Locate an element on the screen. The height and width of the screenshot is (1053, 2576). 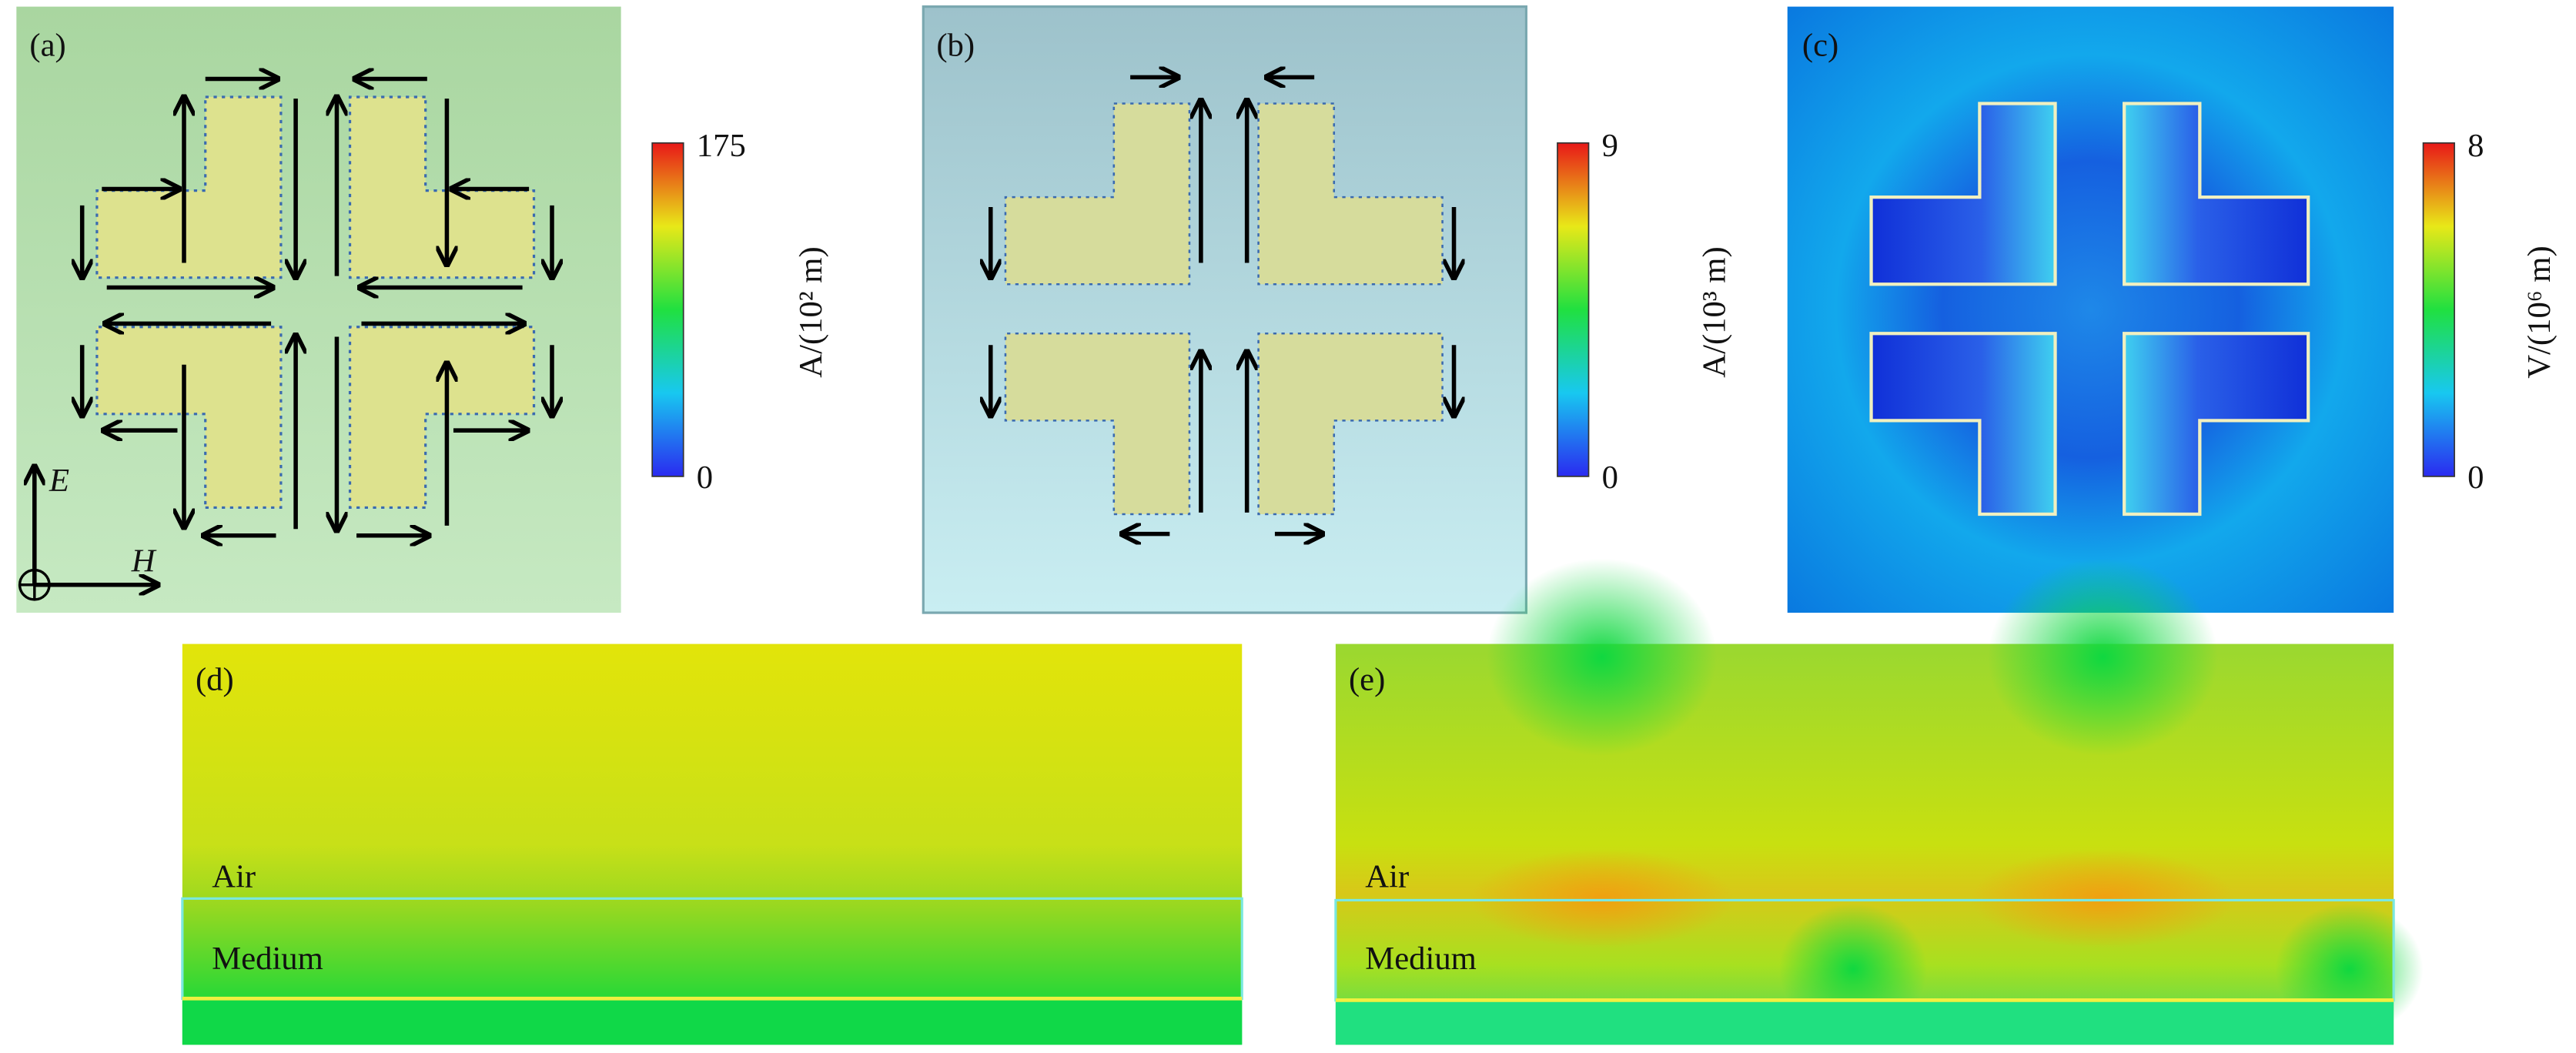
panel-label: (b) is located at coordinates (955, 46).